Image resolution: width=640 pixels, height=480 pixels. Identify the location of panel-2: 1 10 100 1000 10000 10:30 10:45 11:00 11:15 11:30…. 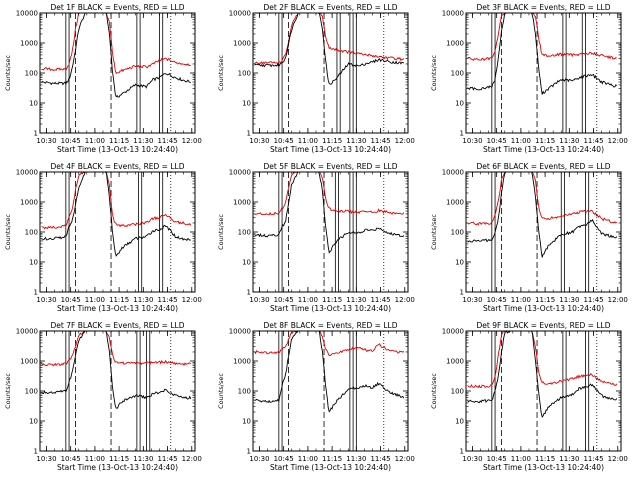
(316, 78).